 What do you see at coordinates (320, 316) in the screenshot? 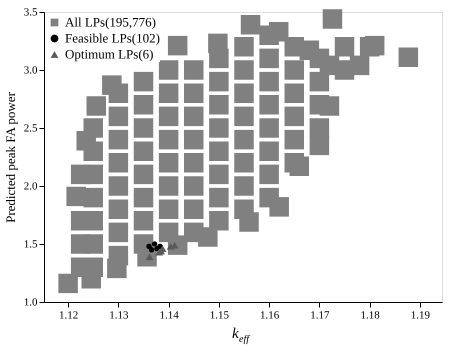
I see `x-tick-label: 1.17` at bounding box center [320, 316].